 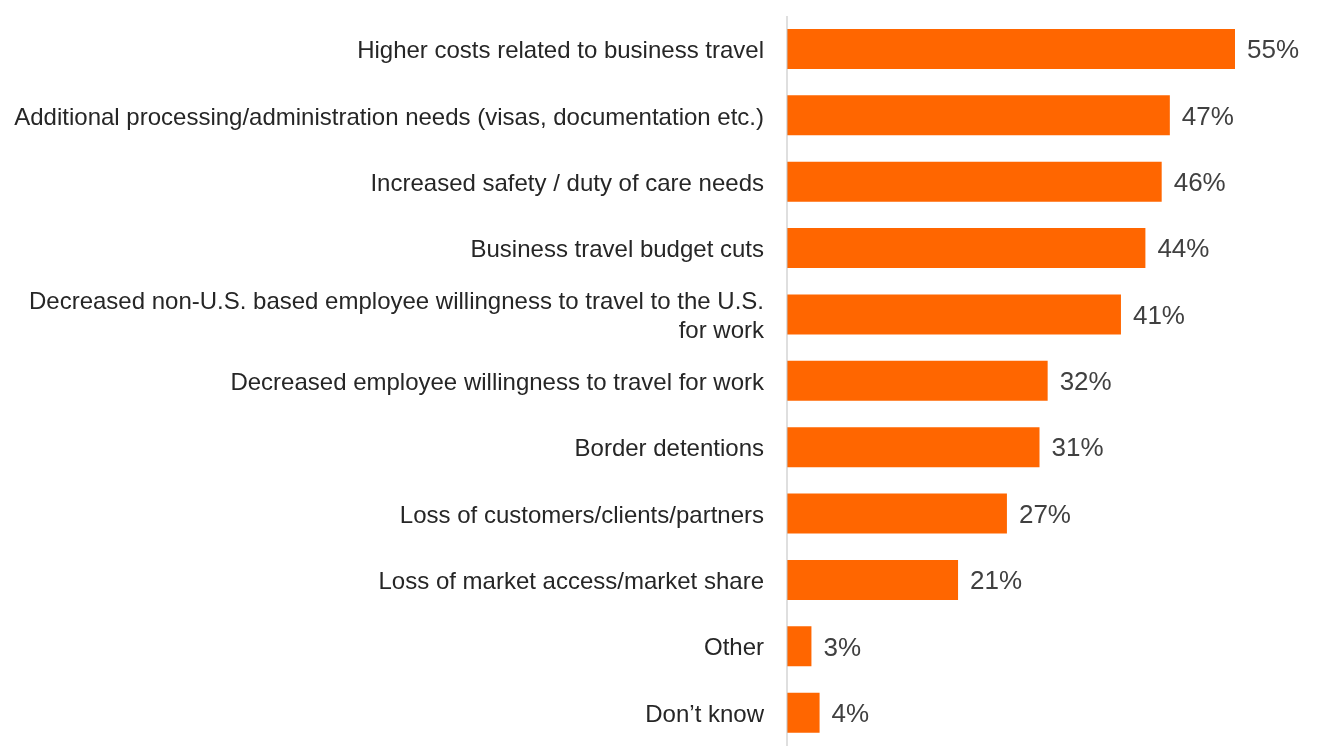 What do you see at coordinates (571, 580) in the screenshot?
I see `y-tick-label: Loss of market access/market share` at bounding box center [571, 580].